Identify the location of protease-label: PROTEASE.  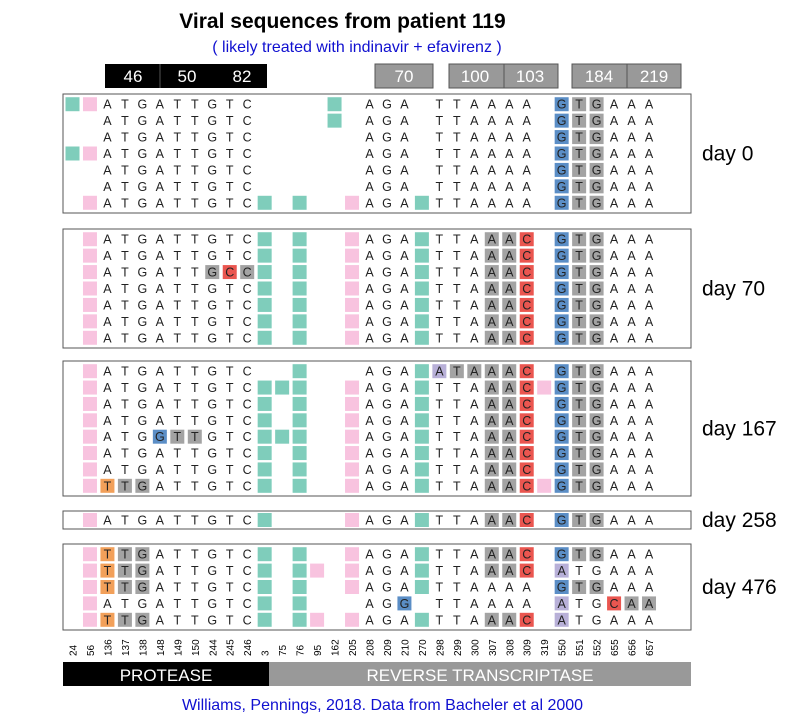
(166, 675).